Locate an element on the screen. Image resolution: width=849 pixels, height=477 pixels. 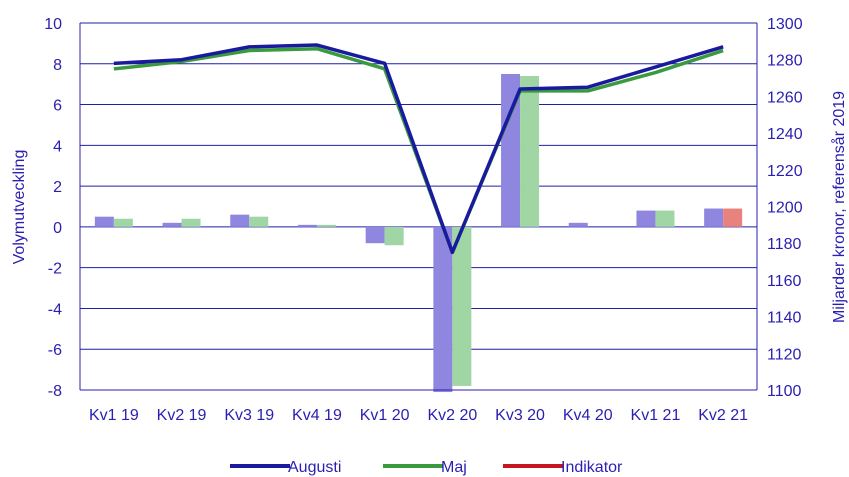
right-tick-label: 1120 is located at coordinates (784, 354).